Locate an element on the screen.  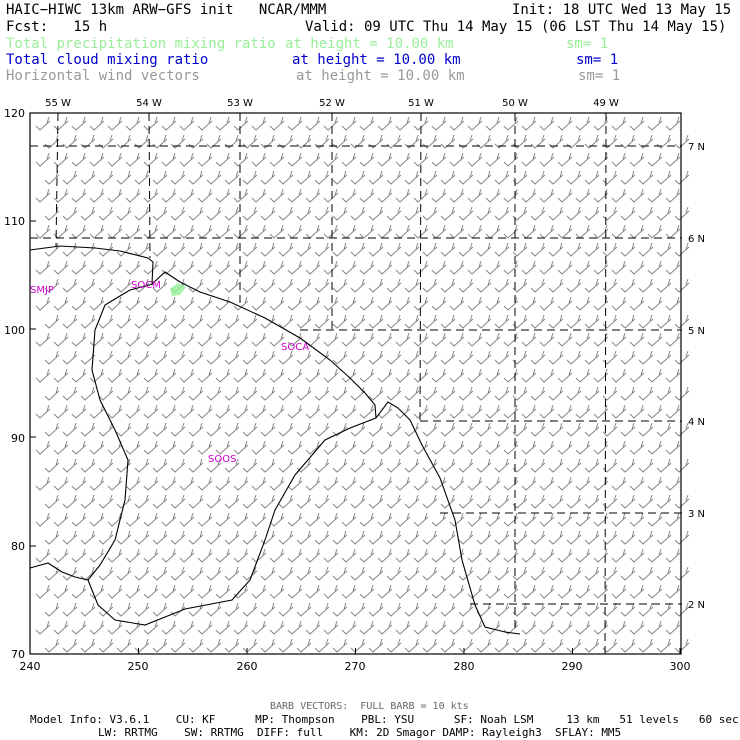
station-soos: SOOS is located at coordinates (222, 459).